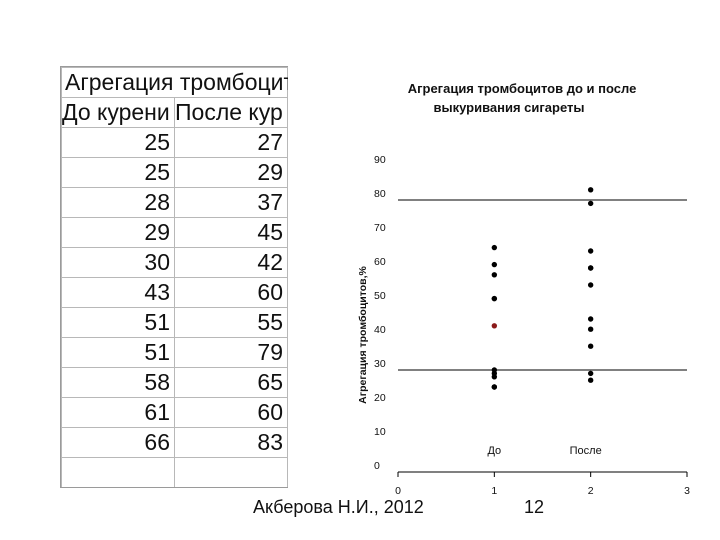  I want to click on table-row: 51 79, so click(174, 352).